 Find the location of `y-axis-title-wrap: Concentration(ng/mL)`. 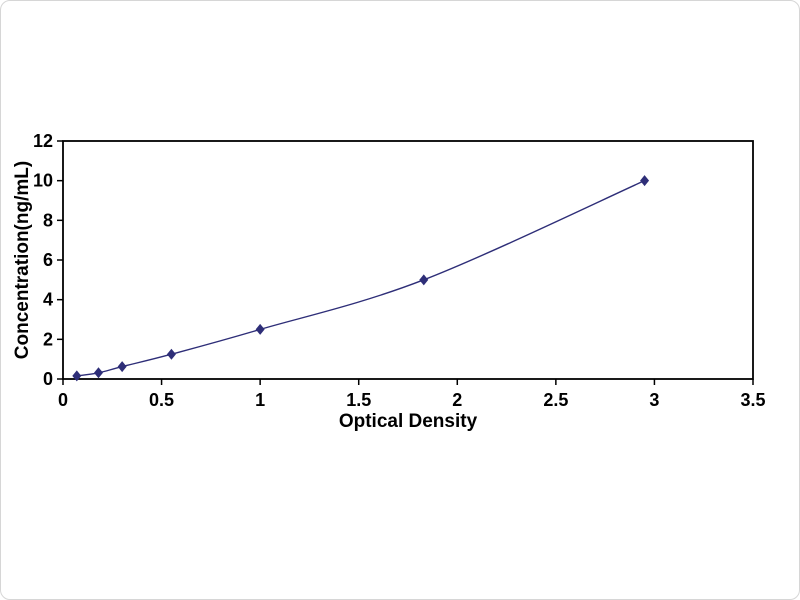

y-axis-title-wrap: Concentration(ng/mL) is located at coordinates (23, 260).